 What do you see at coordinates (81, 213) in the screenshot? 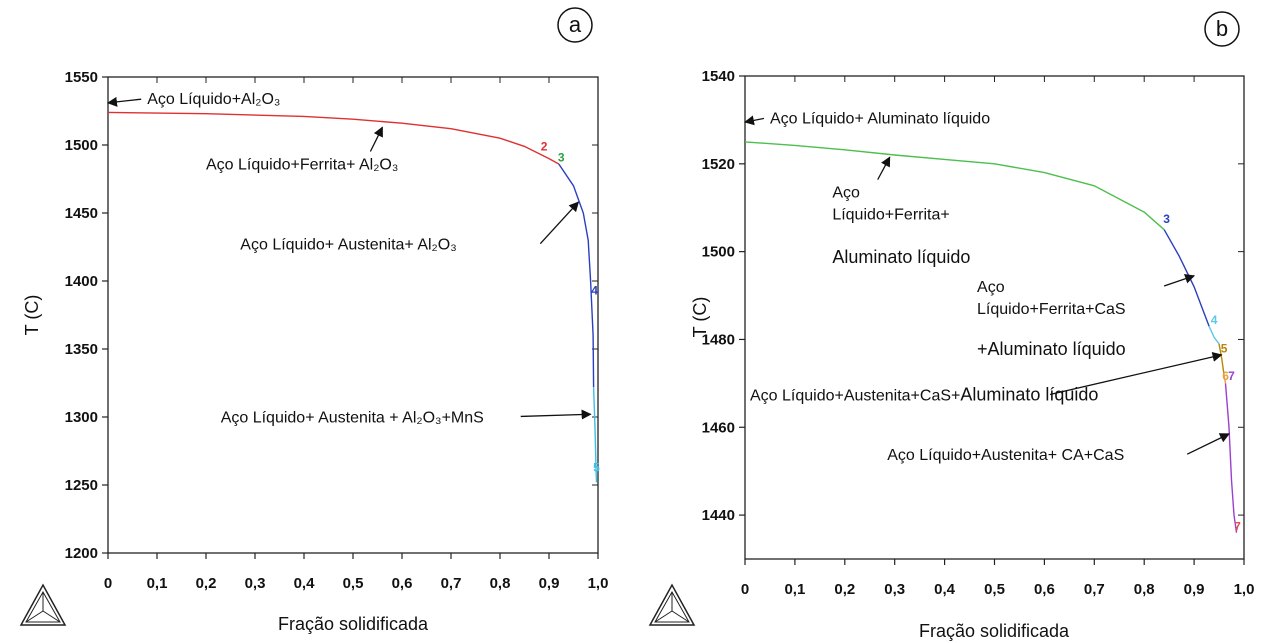
I see `y-tick-label: 1450` at bounding box center [81, 213].